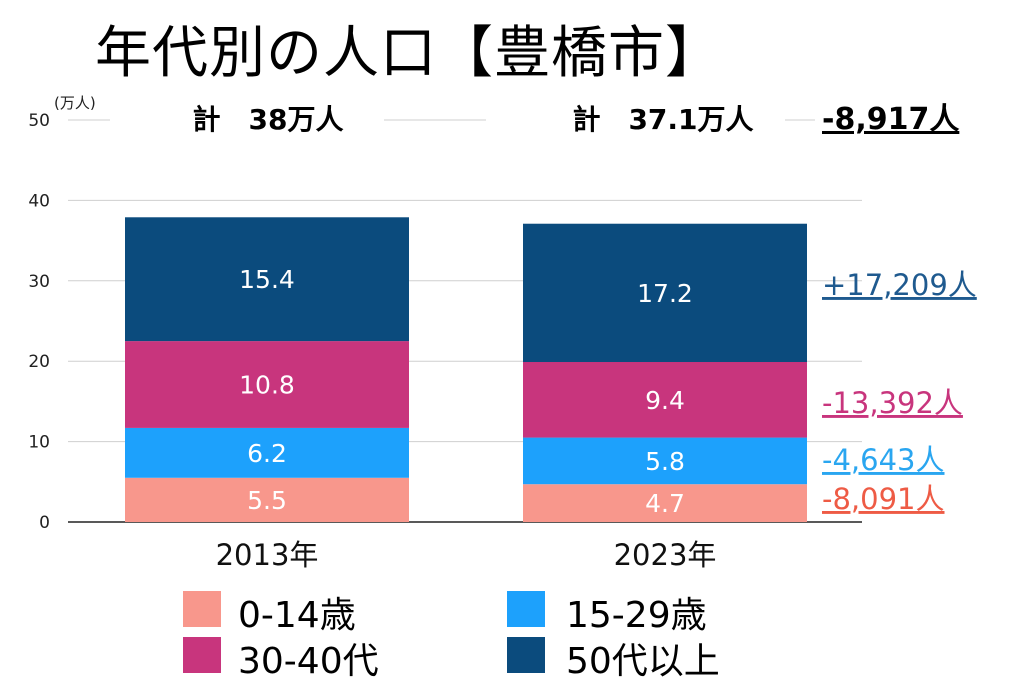 The height and width of the screenshot is (696, 1024). I want to click on y-unit-label: (万人), so click(75, 103).